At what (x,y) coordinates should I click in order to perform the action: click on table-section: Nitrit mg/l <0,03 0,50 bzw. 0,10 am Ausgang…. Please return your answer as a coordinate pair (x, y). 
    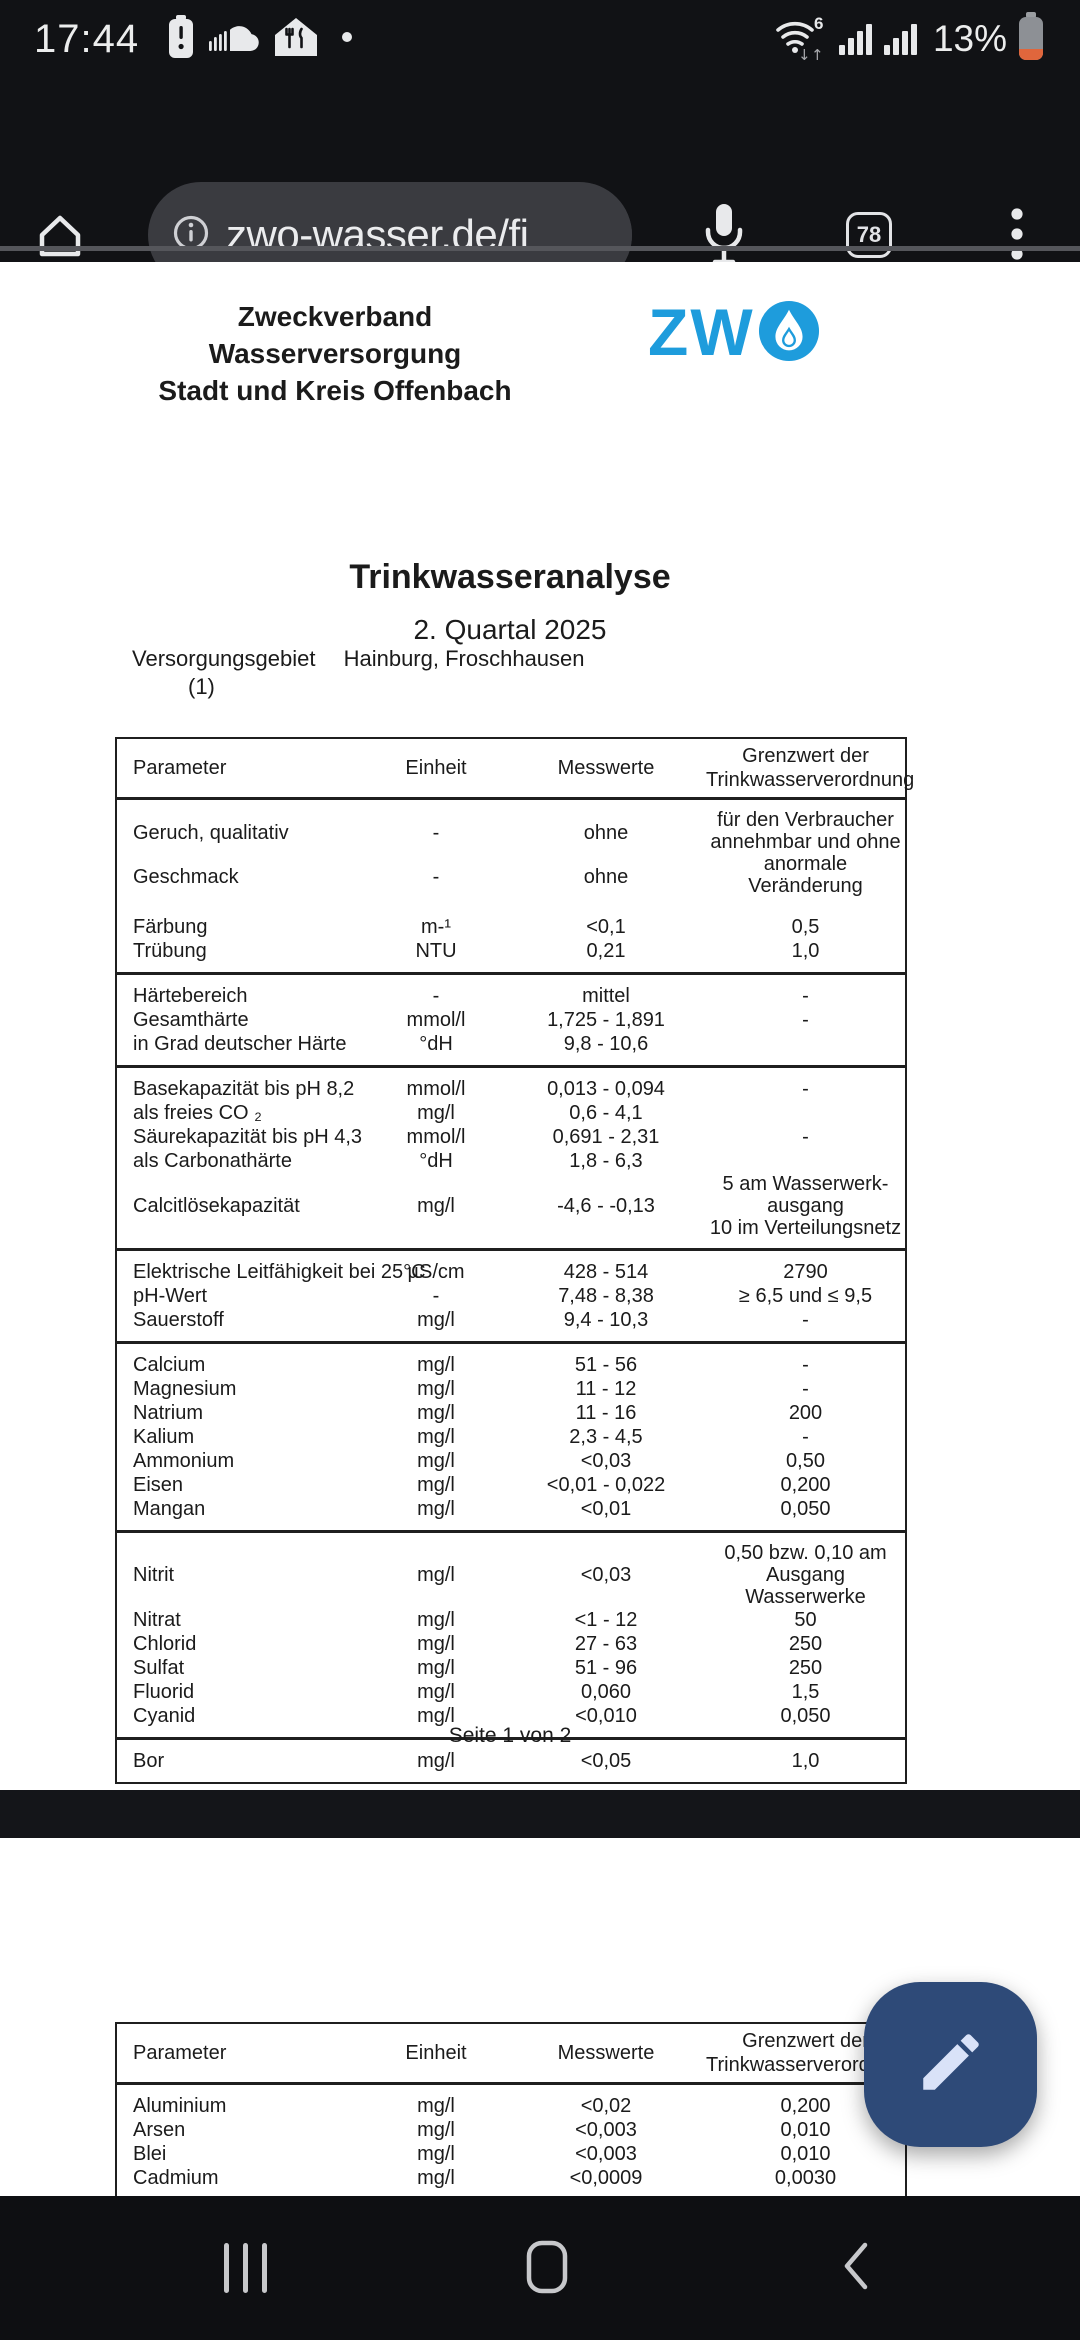
    Looking at the image, I should click on (511, 1635).